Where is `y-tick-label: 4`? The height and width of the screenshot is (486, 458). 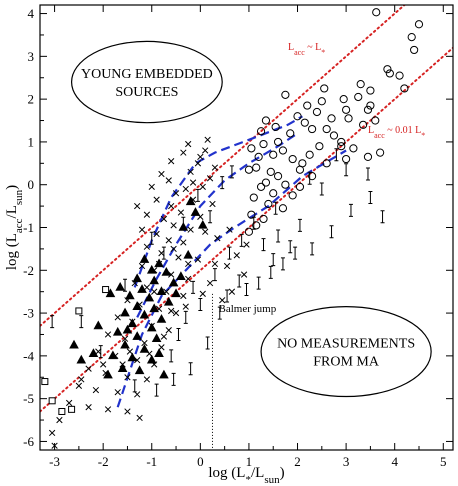 y-tick-label: 4 is located at coordinates (31, 13).